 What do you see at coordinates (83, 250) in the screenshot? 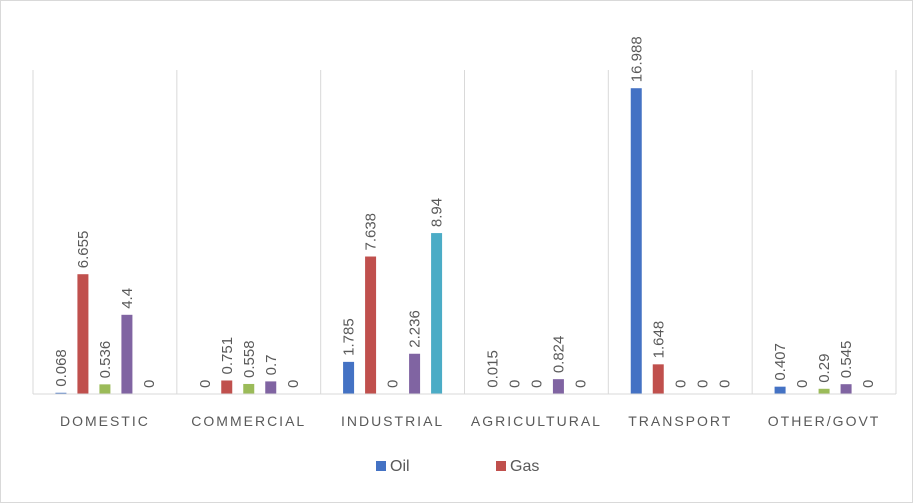
I see `data-label: 6.655` at bounding box center [83, 250].